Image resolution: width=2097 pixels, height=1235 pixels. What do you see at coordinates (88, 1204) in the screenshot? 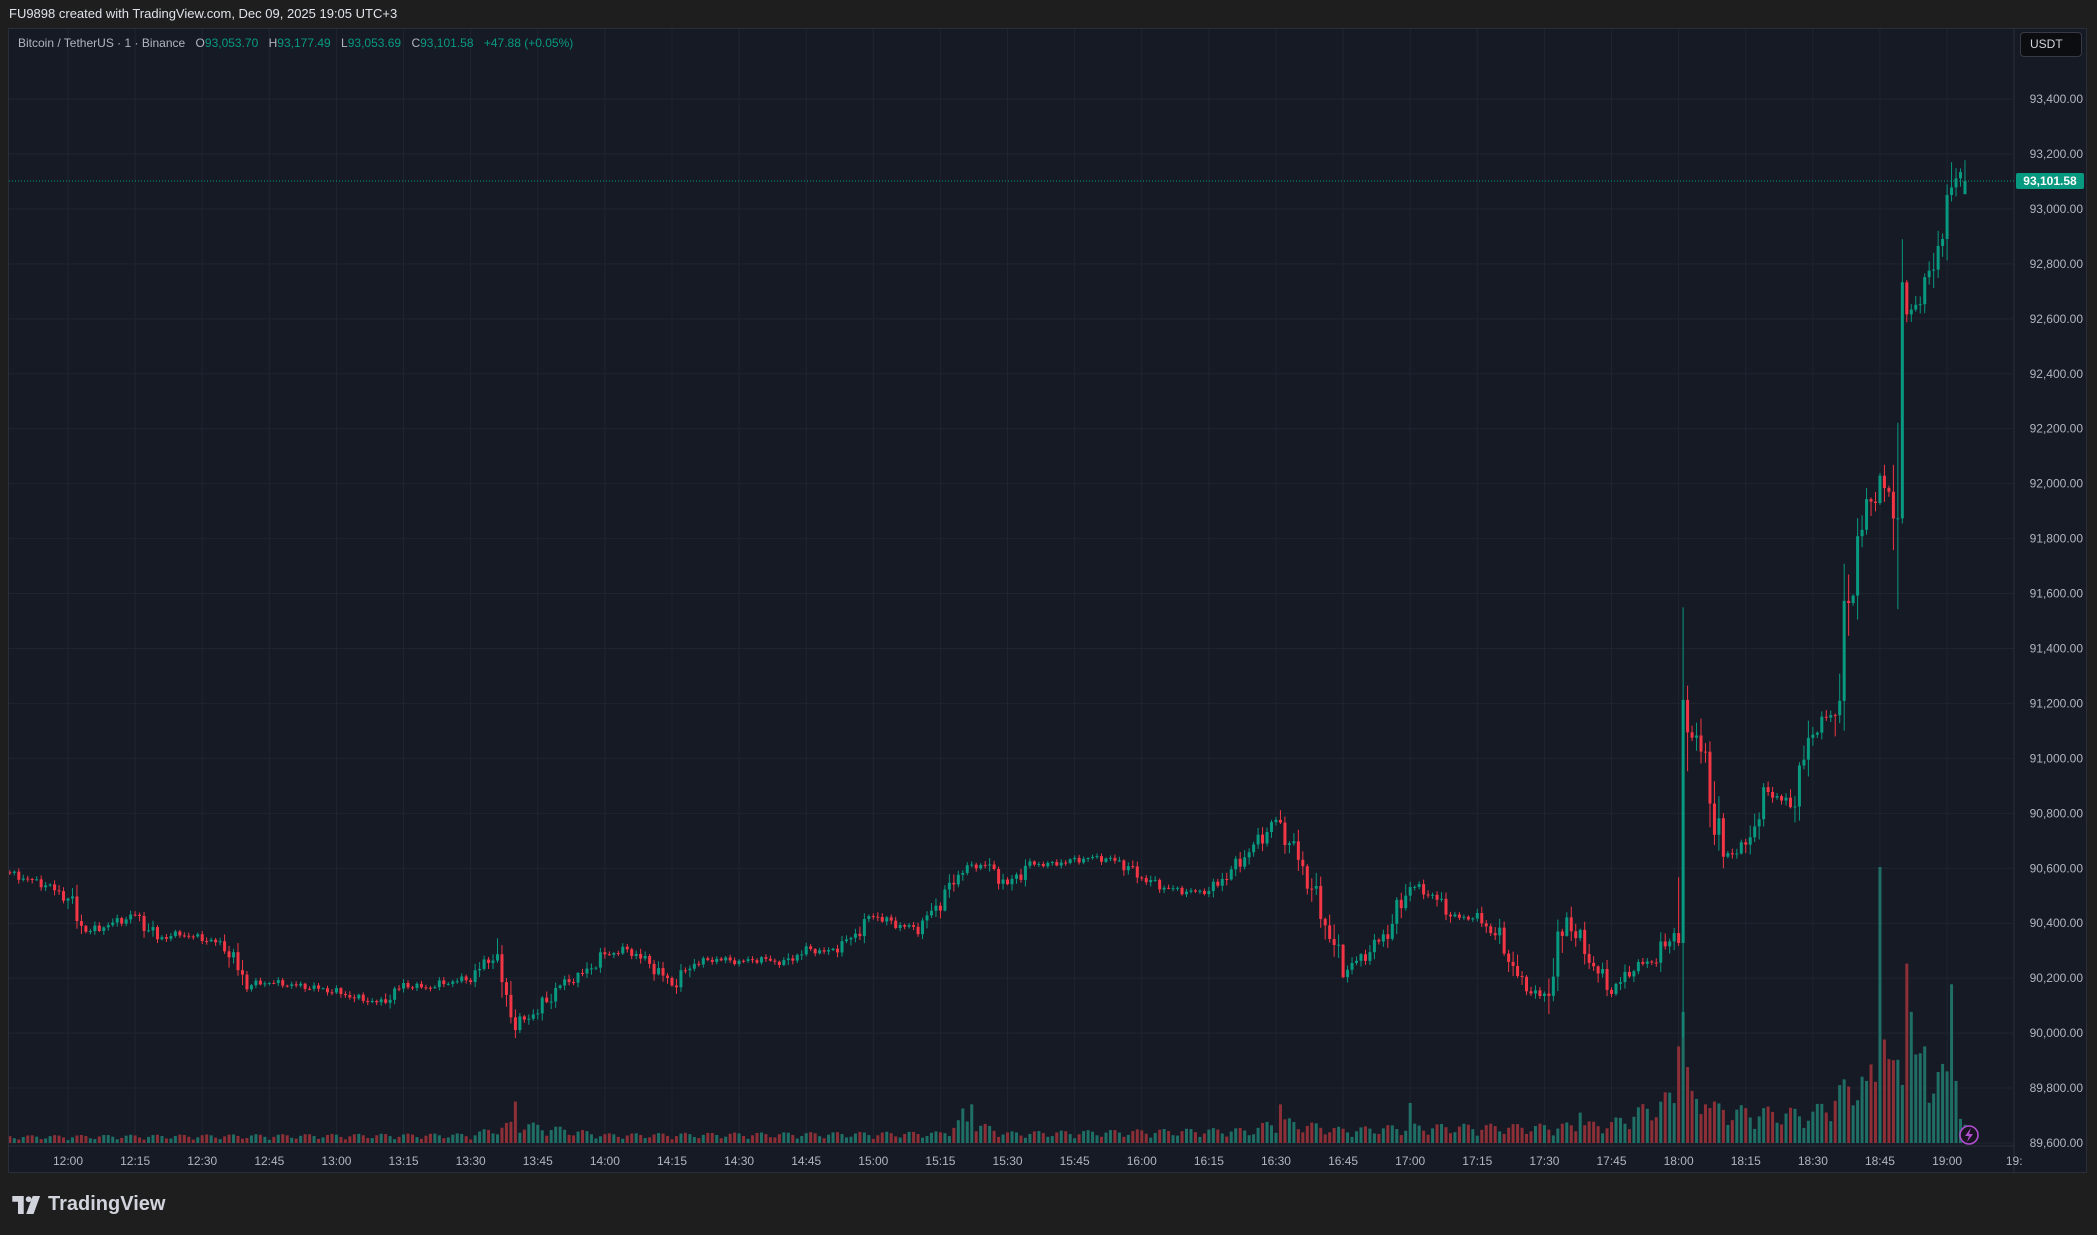
I see `tradingview-logo: TradingView` at bounding box center [88, 1204].